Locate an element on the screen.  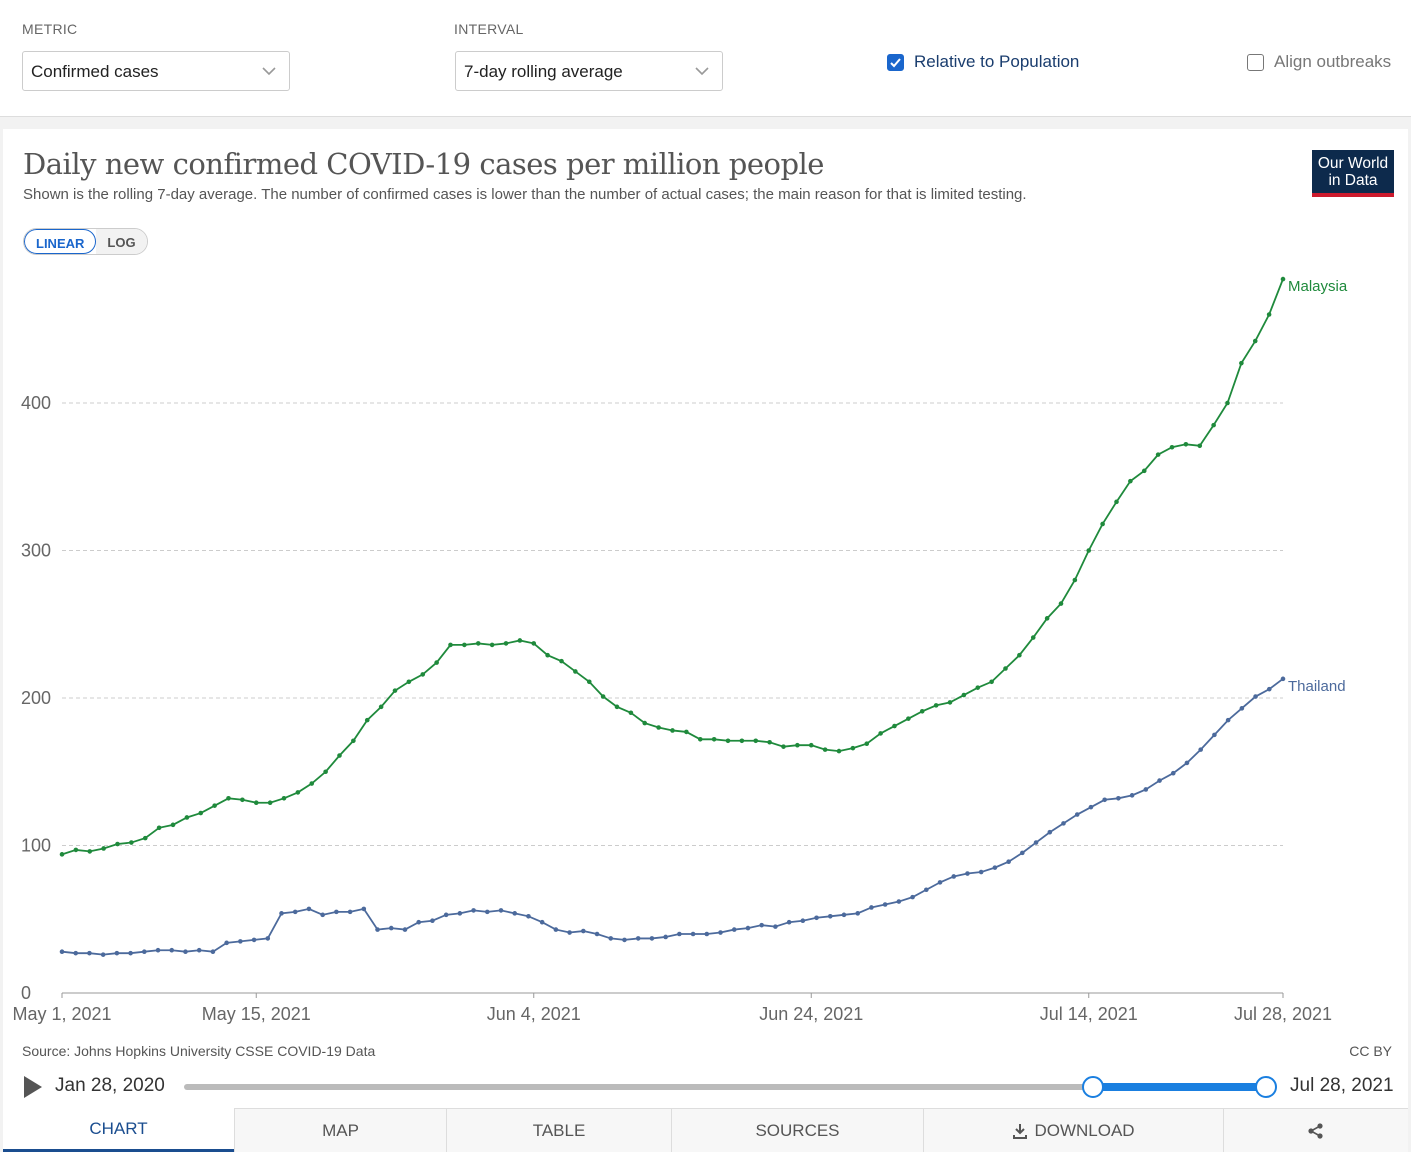
y-tick-label: 400 is located at coordinates (36, 403).